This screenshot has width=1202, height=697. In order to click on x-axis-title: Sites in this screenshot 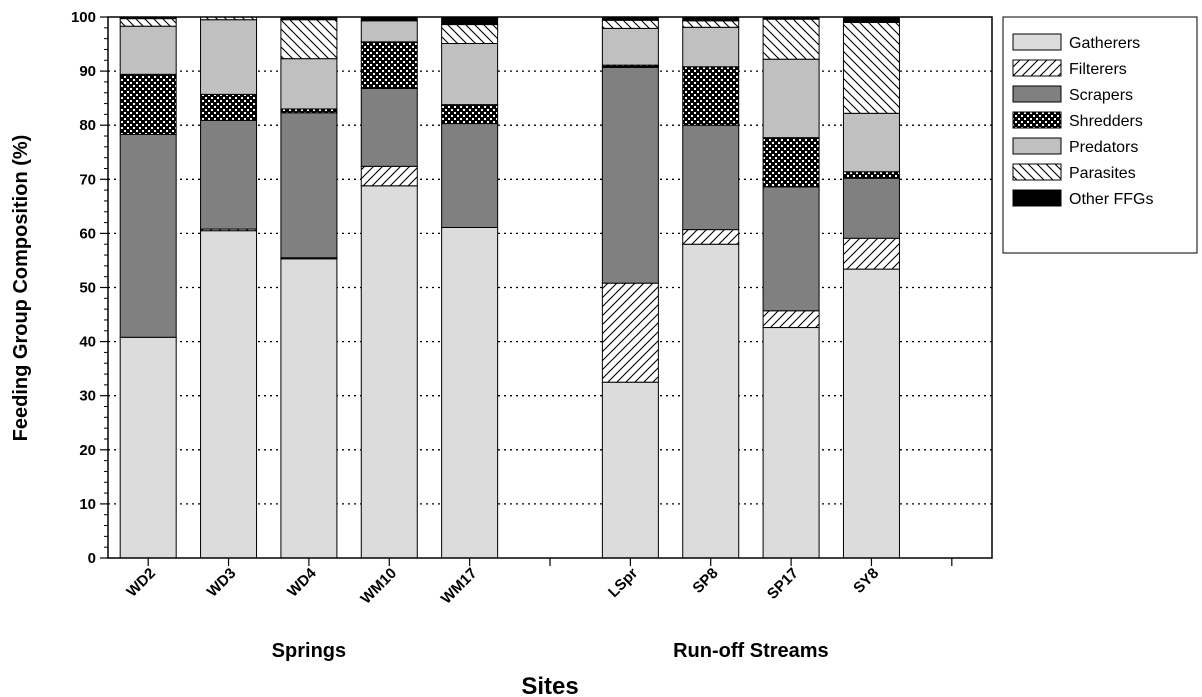, I will do `click(549, 685)`.